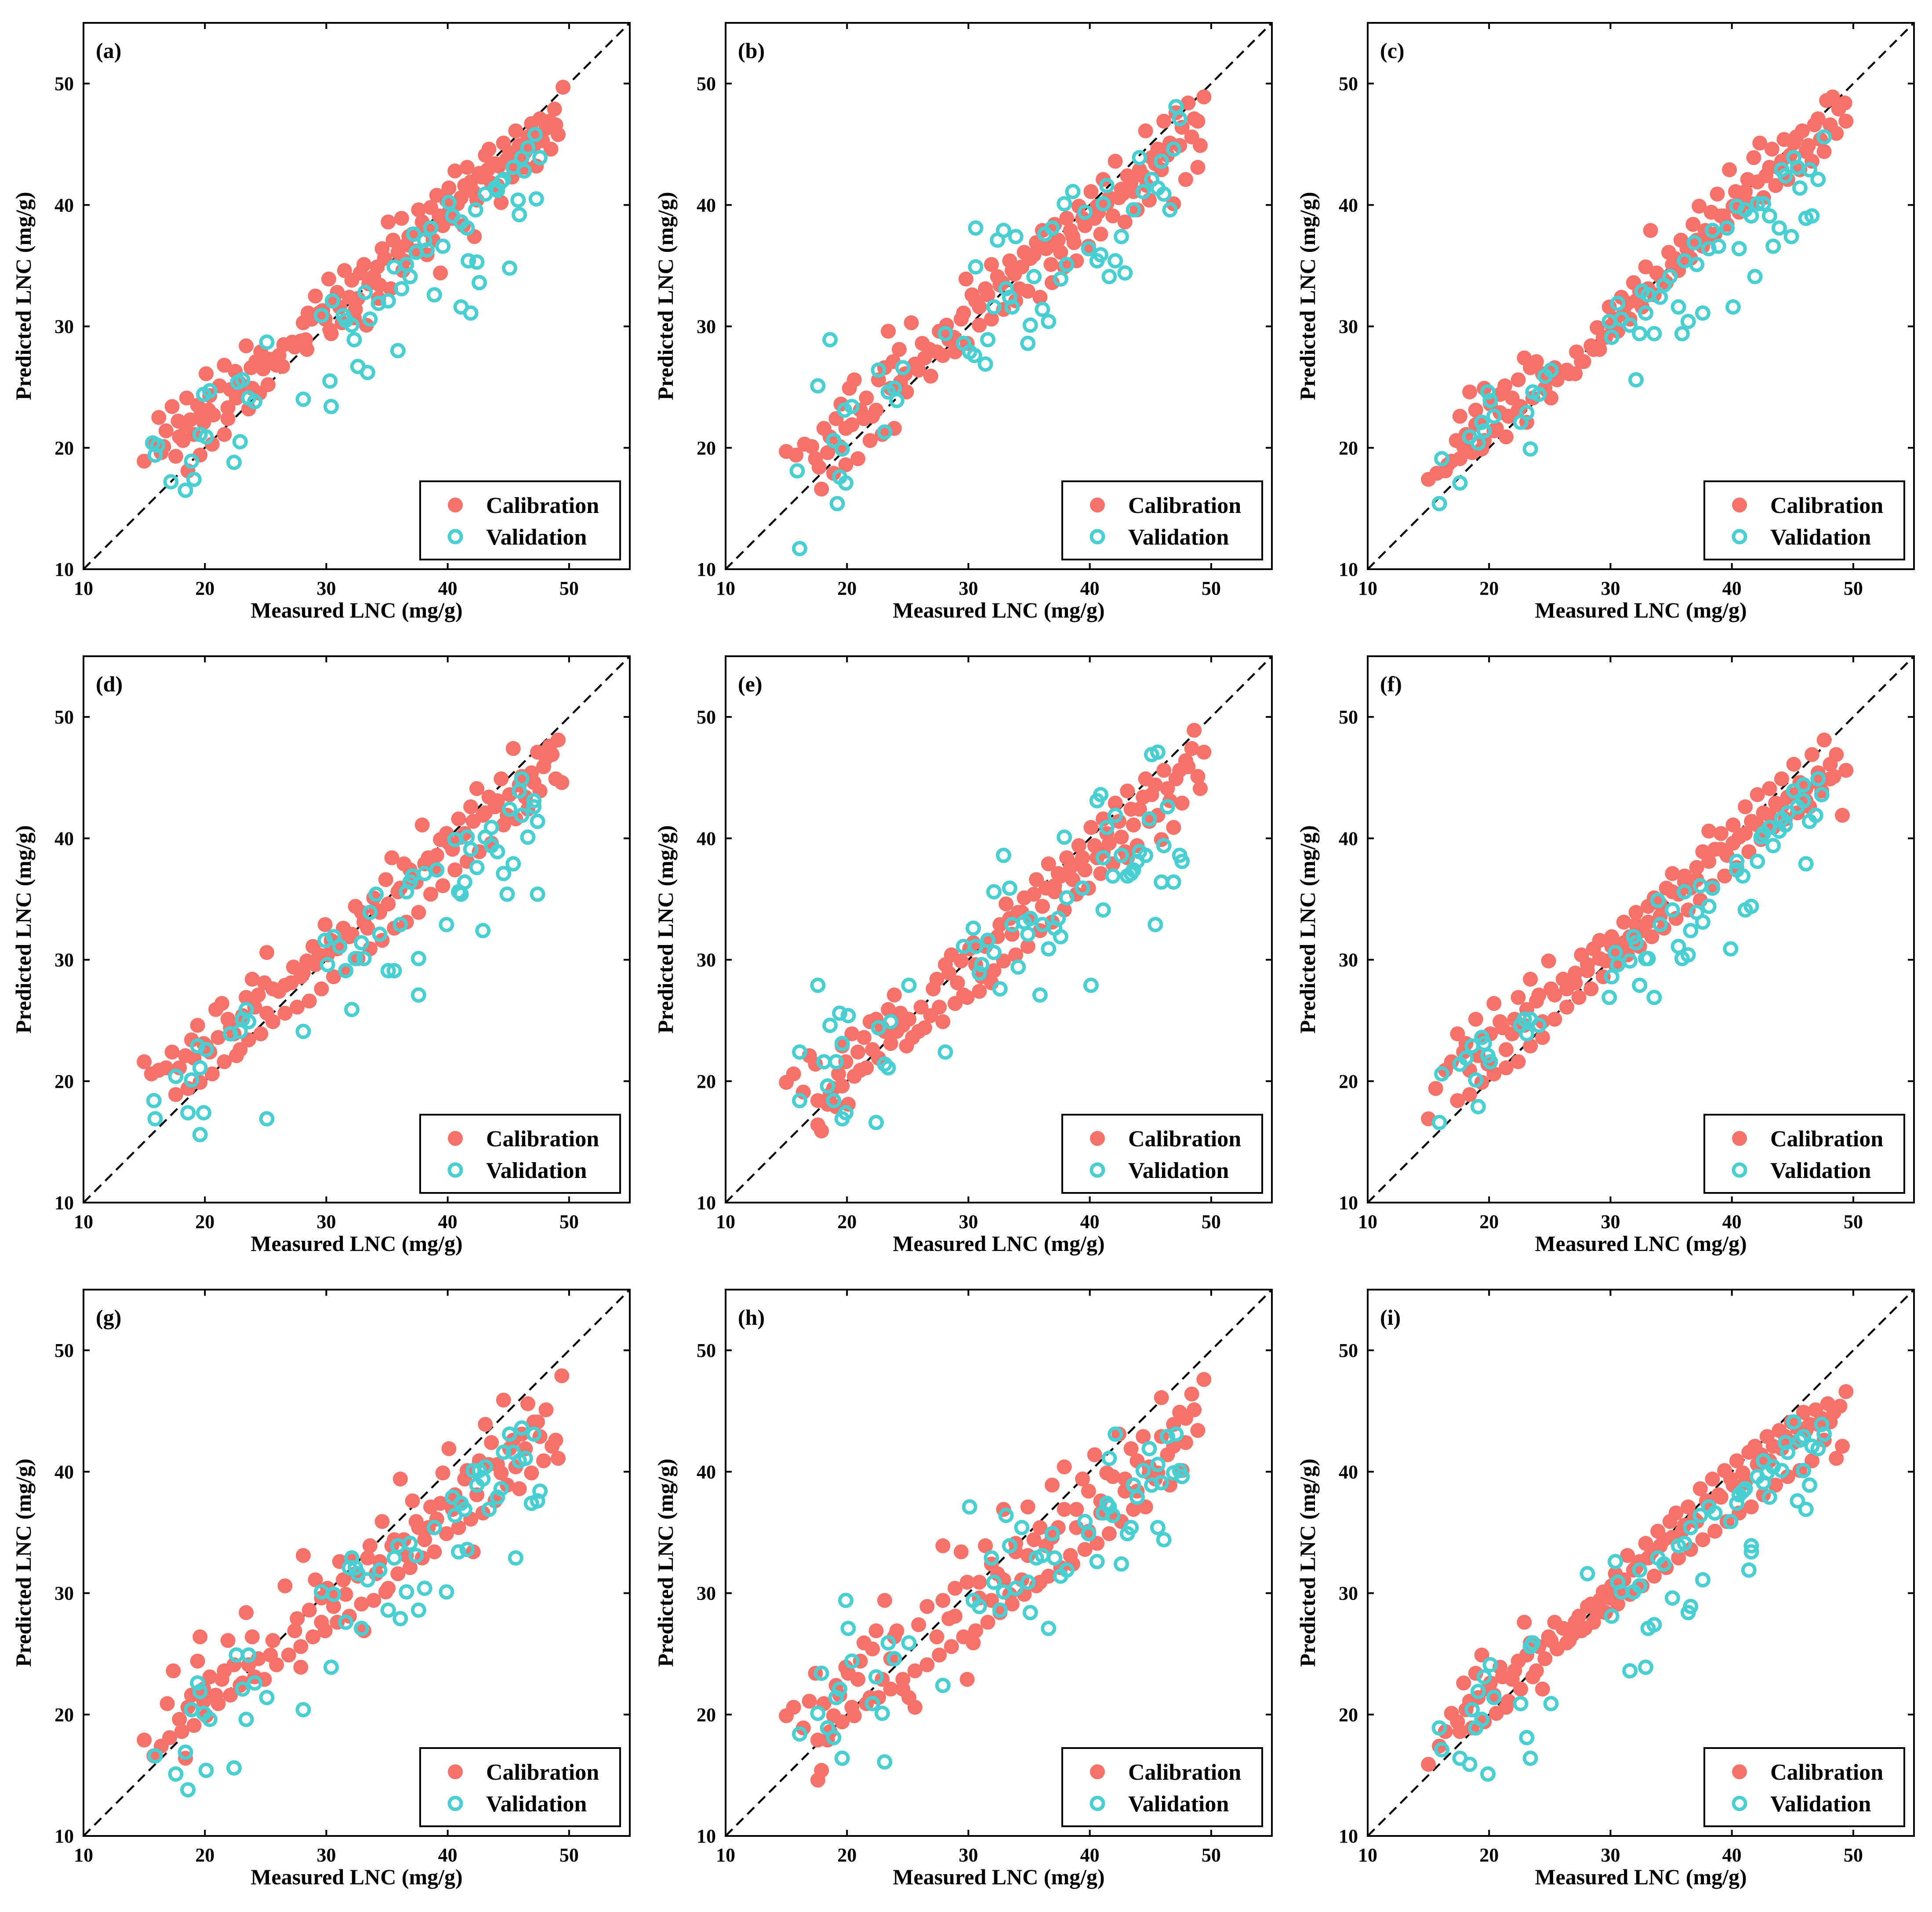 Image resolution: width=1932 pixels, height=1912 pixels. Describe the element at coordinates (1162, 1787) in the screenshot. I see `legend: Calibration Validation` at that location.